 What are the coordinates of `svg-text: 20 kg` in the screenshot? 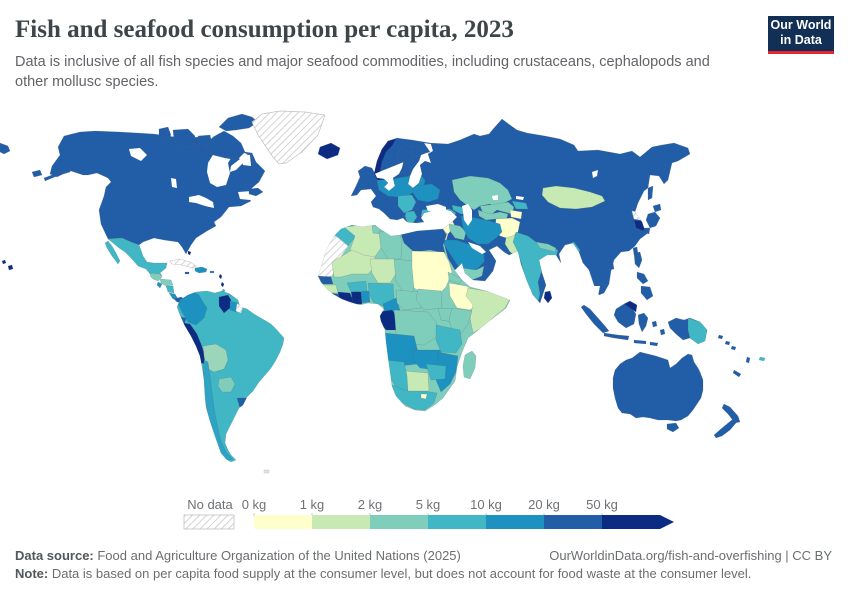 It's located at (544, 504).